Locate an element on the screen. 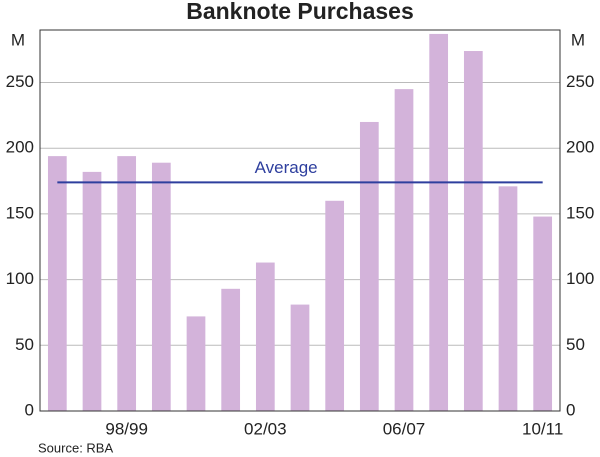 The width and height of the screenshot is (600, 457). x-tick-label: 06/07 is located at coordinates (404, 428).